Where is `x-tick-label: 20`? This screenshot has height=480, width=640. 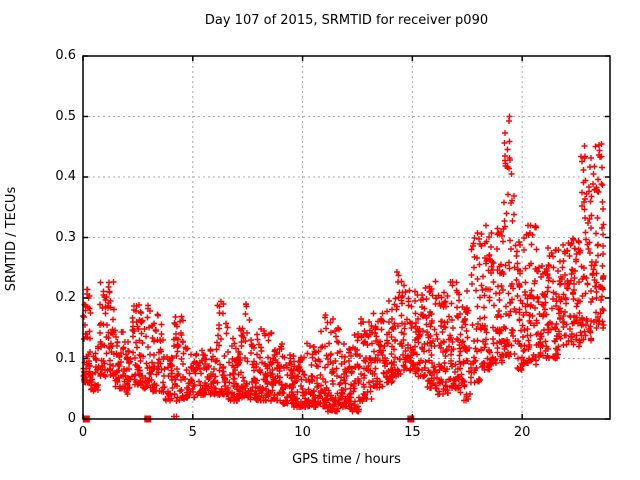 x-tick-label: 20 is located at coordinates (522, 432).